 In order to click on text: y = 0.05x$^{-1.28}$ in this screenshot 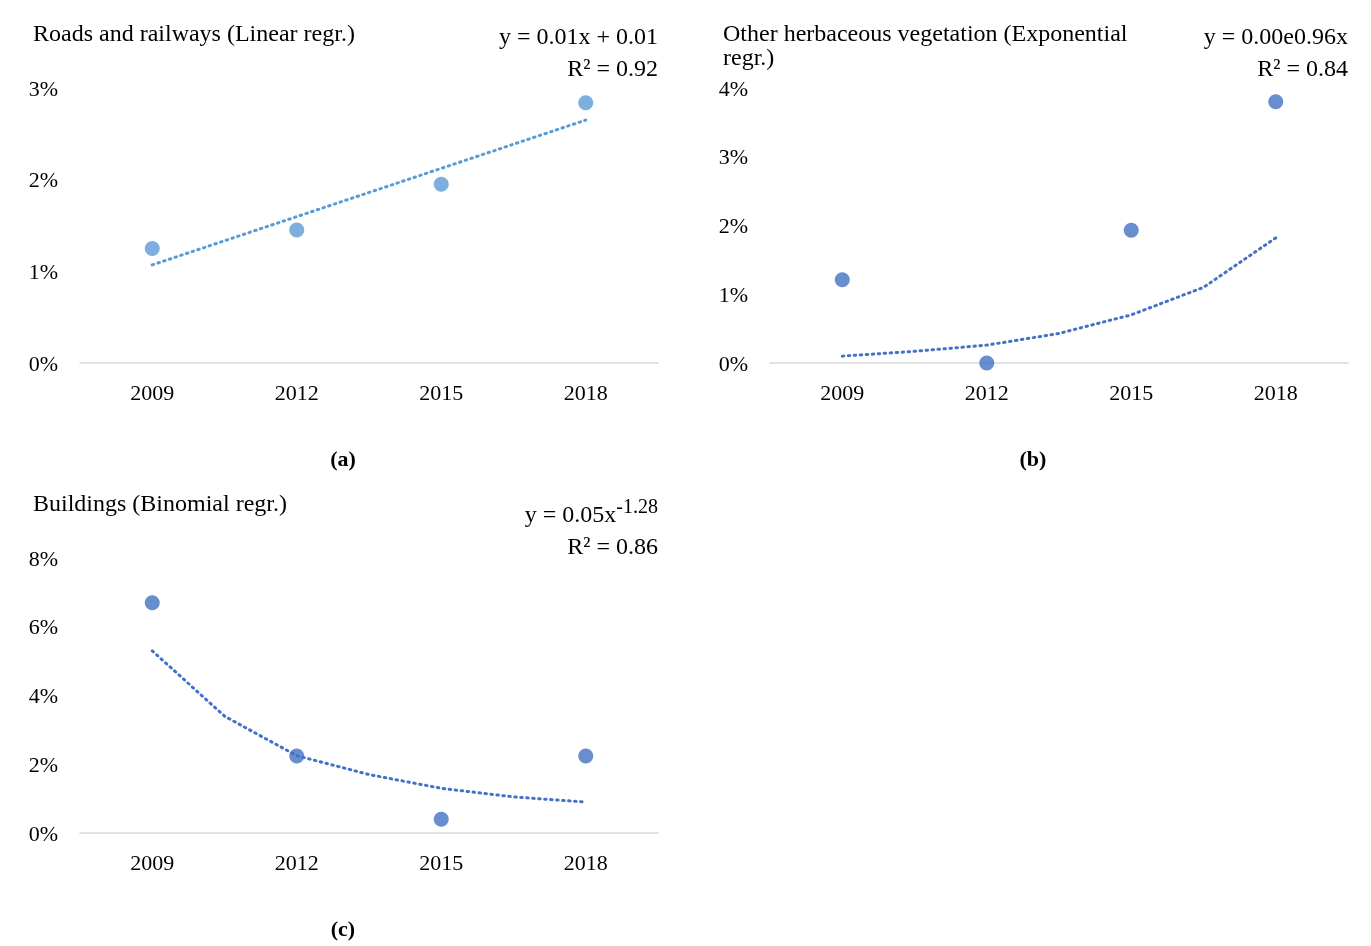, I will do `click(591, 511)`.